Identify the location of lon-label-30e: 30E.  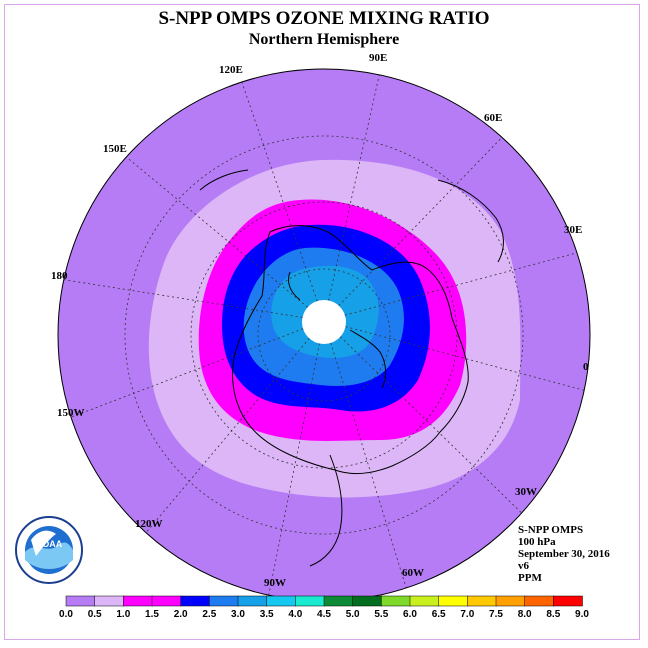
(573, 230).